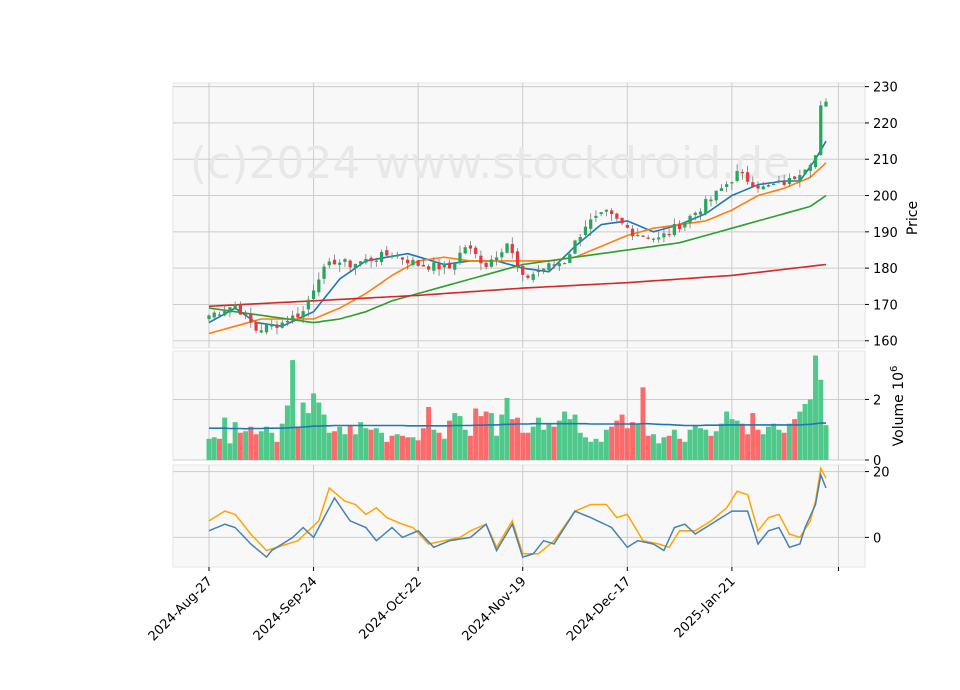  Describe the element at coordinates (885, 88) in the screenshot. I see `price-tick-label: 230` at that location.